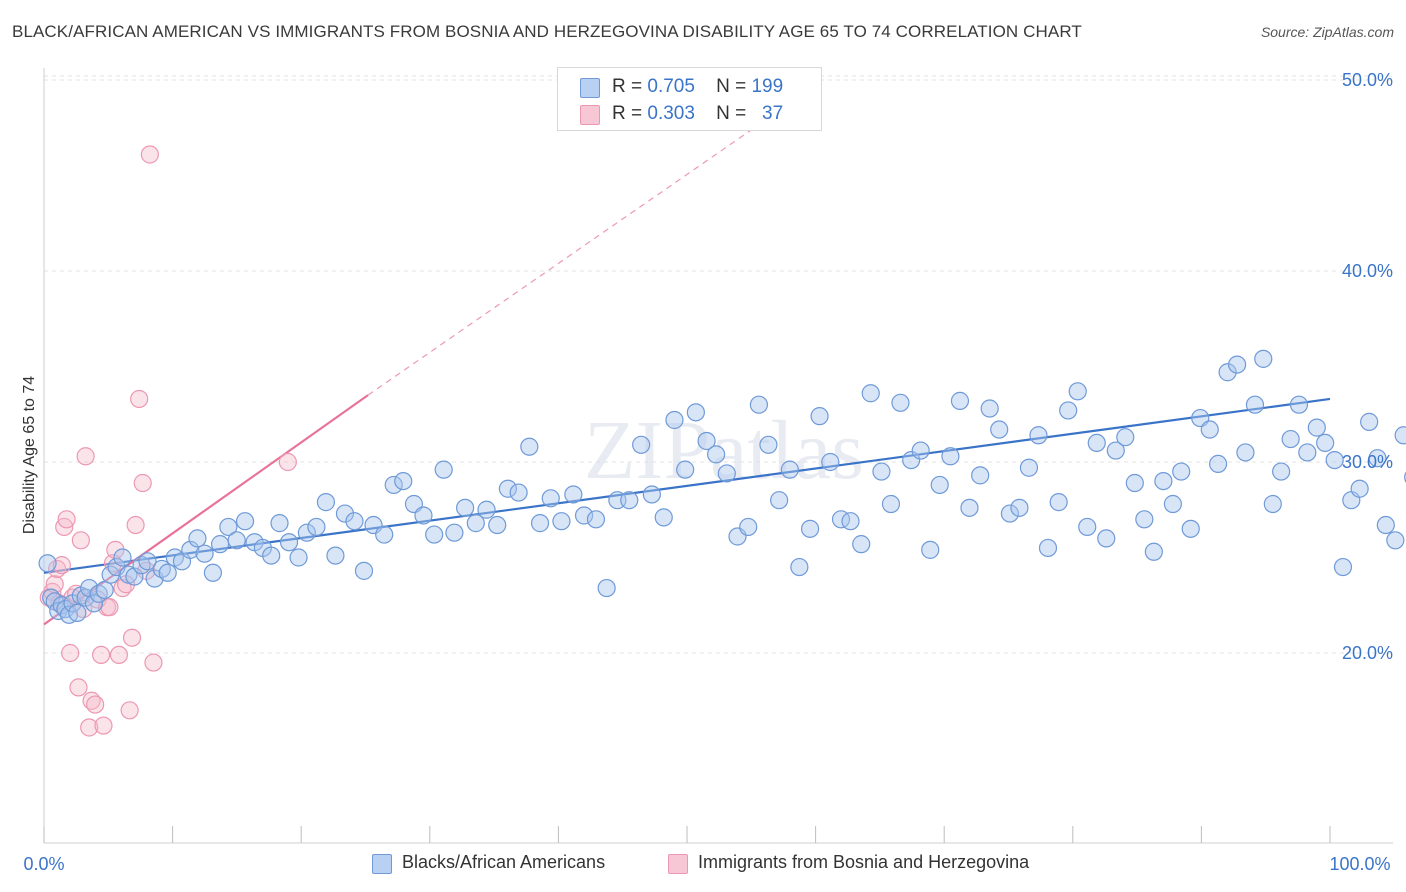 This screenshot has height=892, width=1406. Describe the element at coordinates (671, 86) in the screenshot. I see `r-value-black: 0.705` at that location.